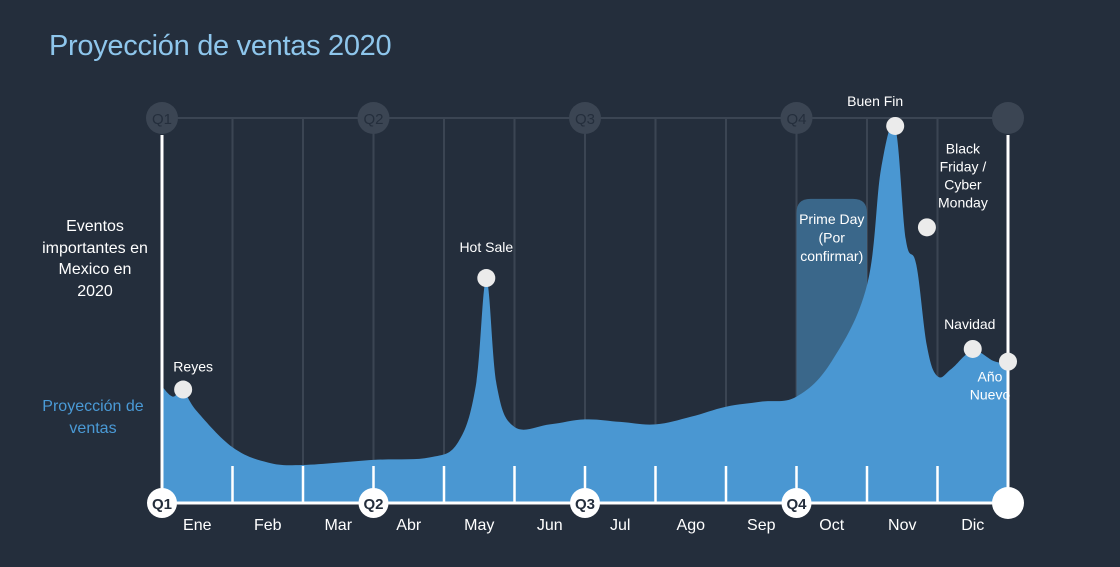 This screenshot has width=1120, height=567. I want to click on month-label: Nov, so click(902, 525).